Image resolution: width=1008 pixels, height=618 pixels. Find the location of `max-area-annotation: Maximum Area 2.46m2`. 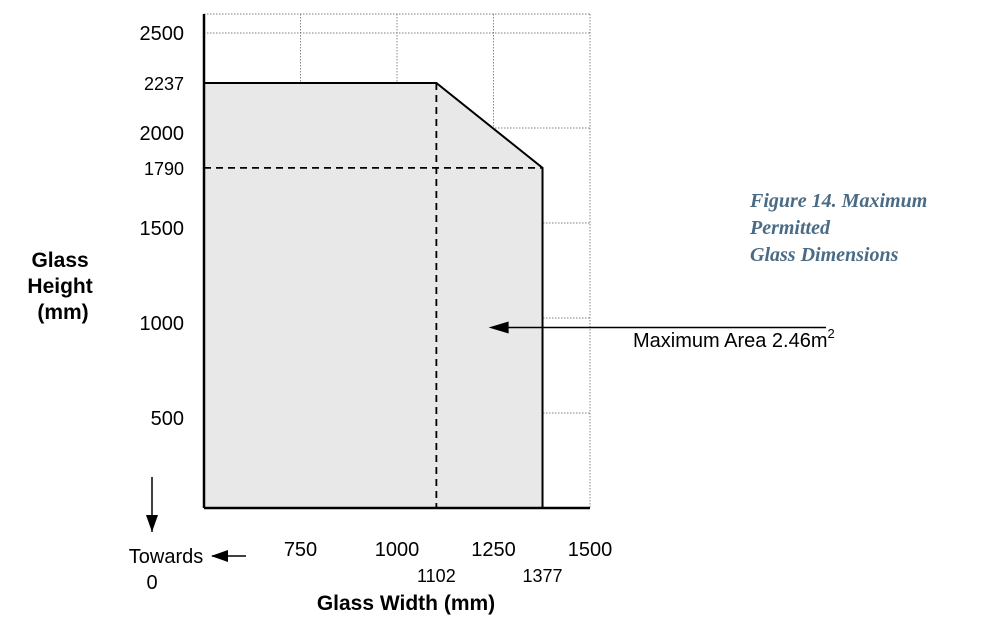

max-area-annotation: Maximum Area 2.46m2 is located at coordinates (734, 339).